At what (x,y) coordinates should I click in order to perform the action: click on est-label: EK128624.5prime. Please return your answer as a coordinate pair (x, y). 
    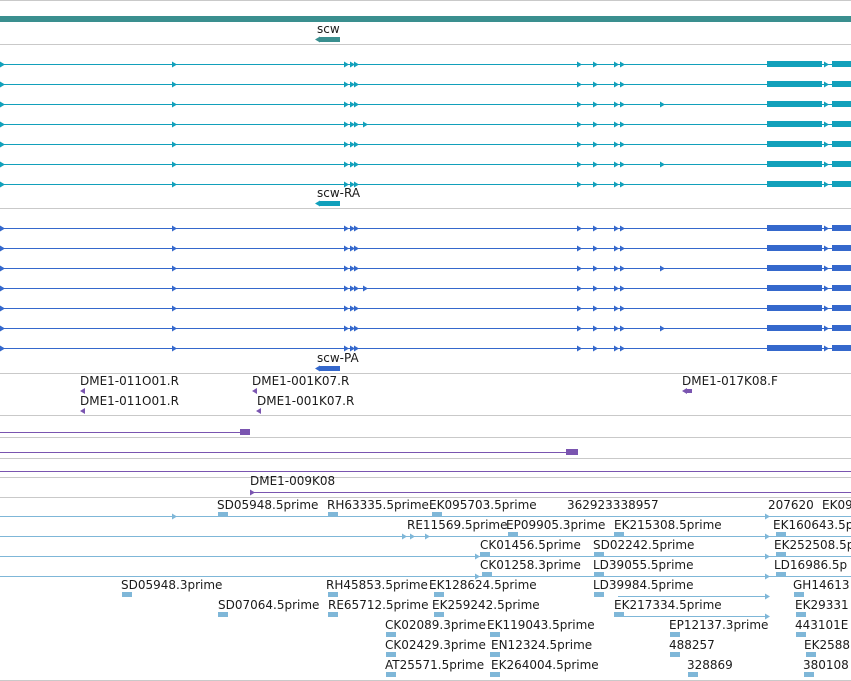
    Looking at the image, I should click on (483, 585).